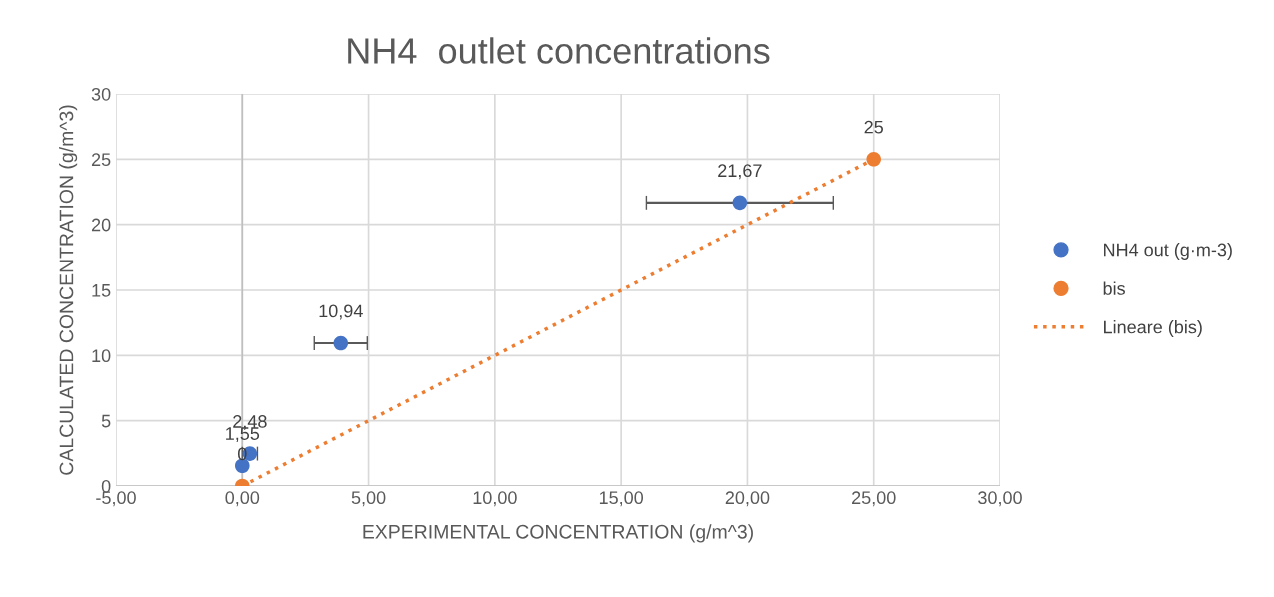  I want to click on legend-label: bis, so click(1114, 288).